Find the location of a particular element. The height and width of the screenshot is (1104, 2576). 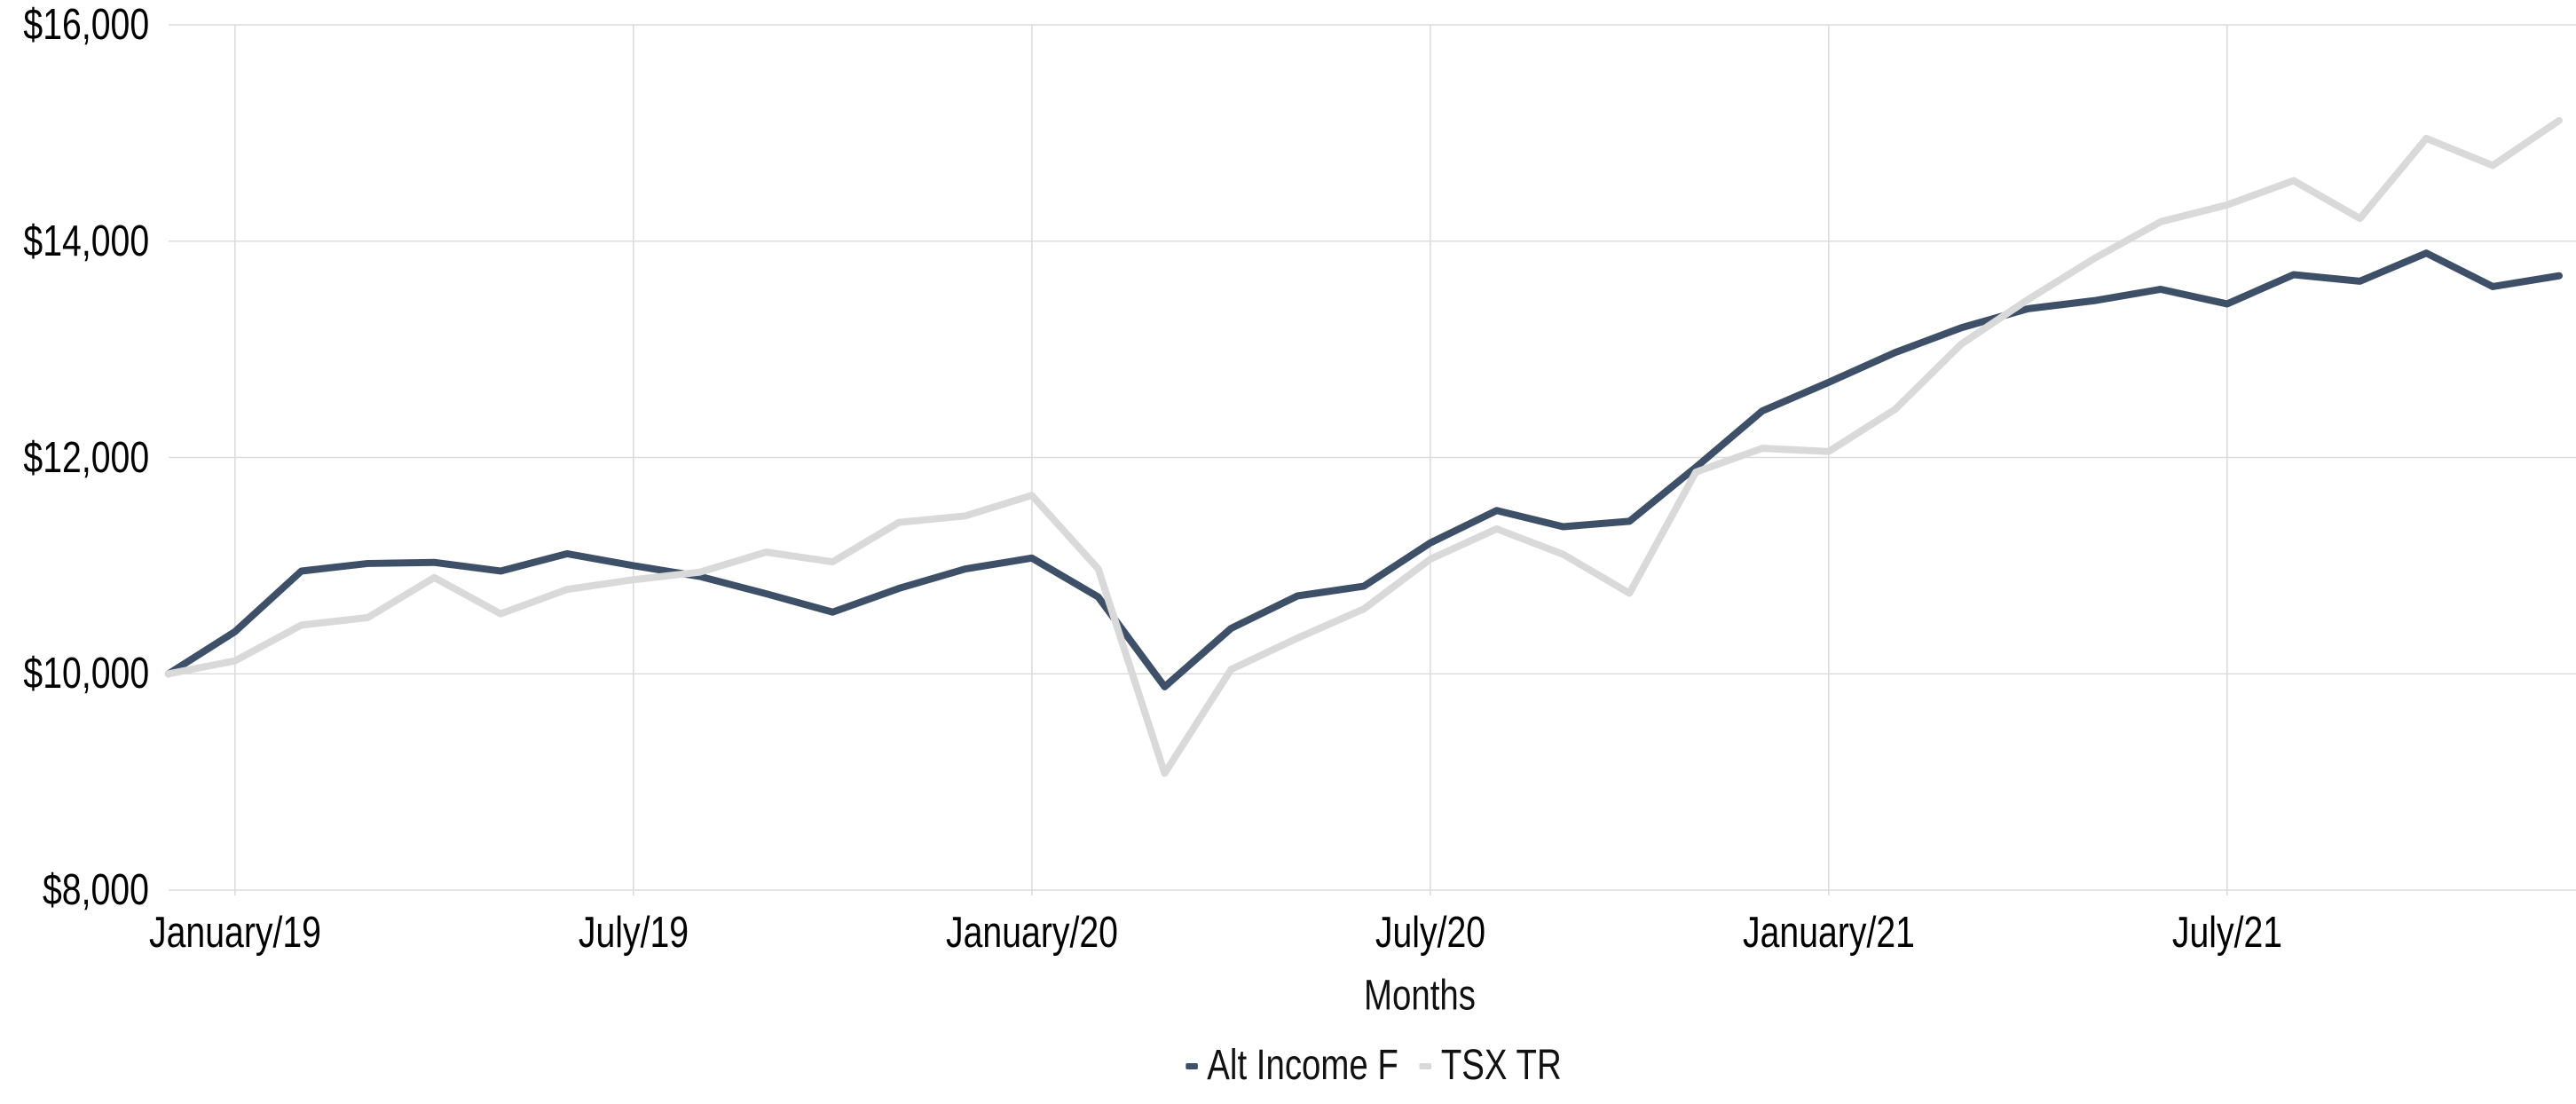

legend-label-tsx-tr: TSX TR is located at coordinates (1501, 1065).